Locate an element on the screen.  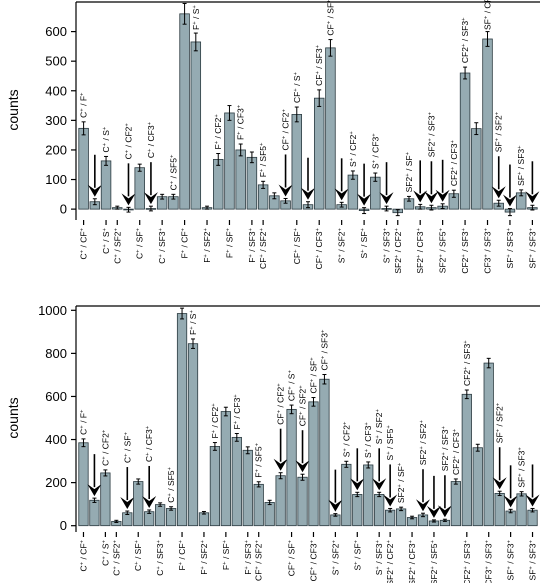
x-tick-label: CF+ / SF2+ is located at coordinates (263, 247).